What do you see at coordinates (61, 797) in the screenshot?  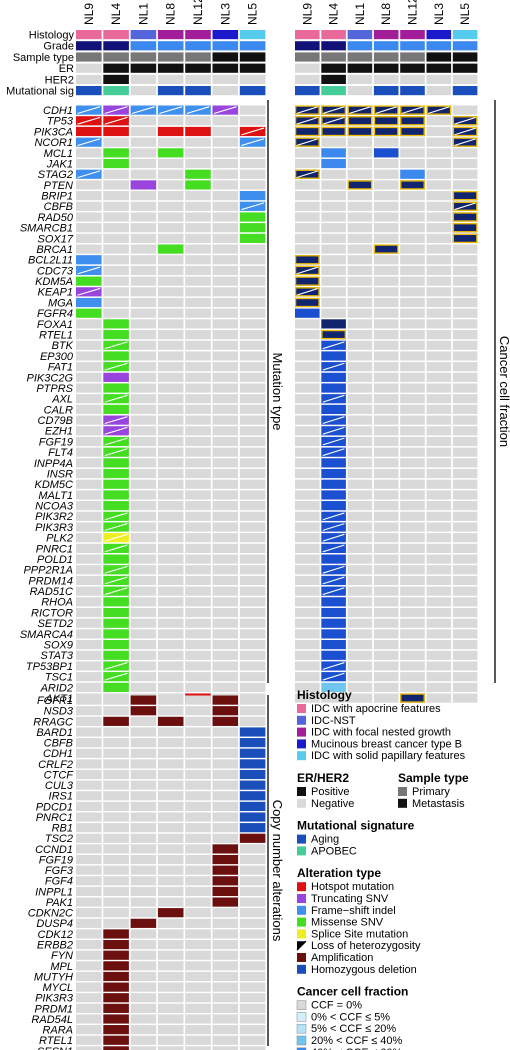 I see `cna-gene-label-IRS1: IRS1` at bounding box center [61, 797].